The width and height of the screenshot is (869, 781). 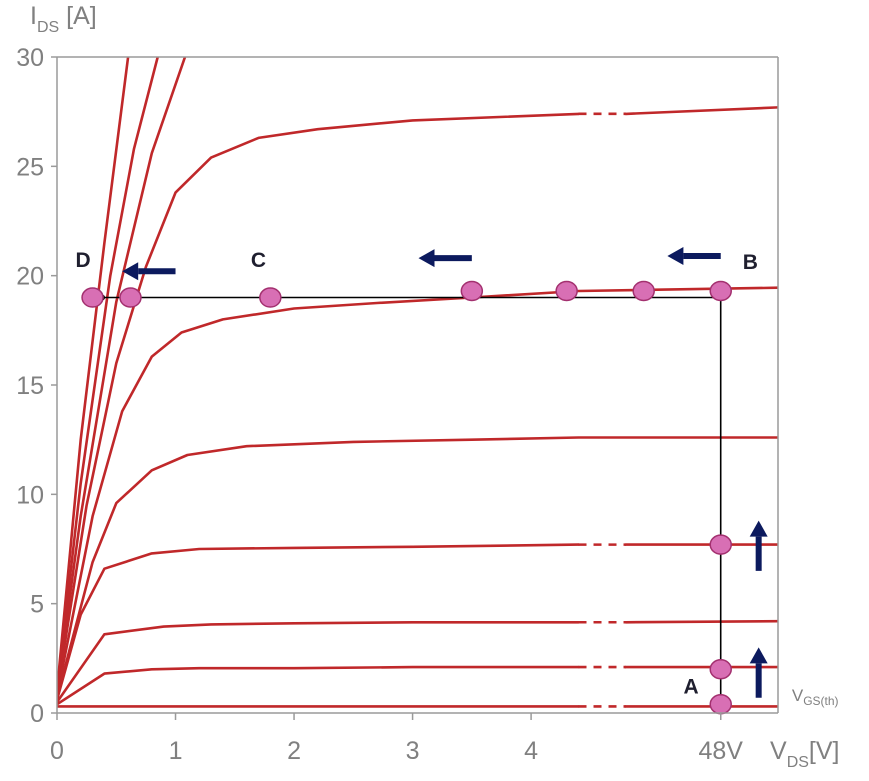 What do you see at coordinates (63, 19) in the screenshot?
I see `y-axis-title: IDS [A]` at bounding box center [63, 19].